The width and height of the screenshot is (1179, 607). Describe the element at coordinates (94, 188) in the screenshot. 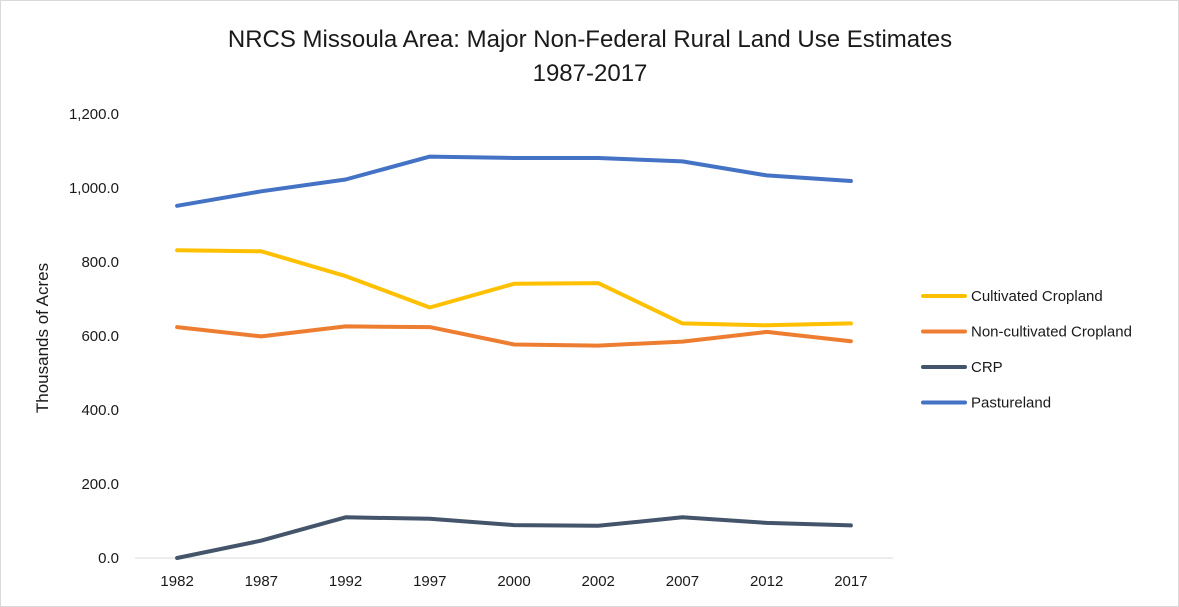

I see `y-tick-label: 1,000.0` at that location.